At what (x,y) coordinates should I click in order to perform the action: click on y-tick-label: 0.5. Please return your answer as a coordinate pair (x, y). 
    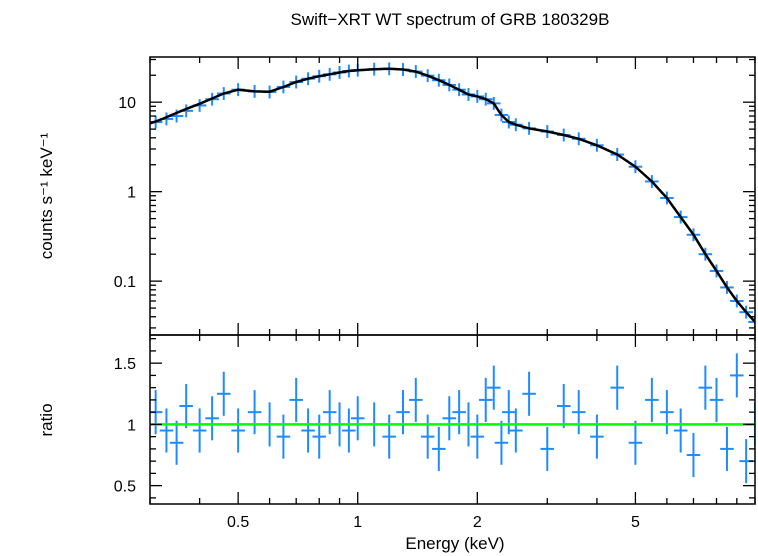
    Looking at the image, I should click on (125, 487).